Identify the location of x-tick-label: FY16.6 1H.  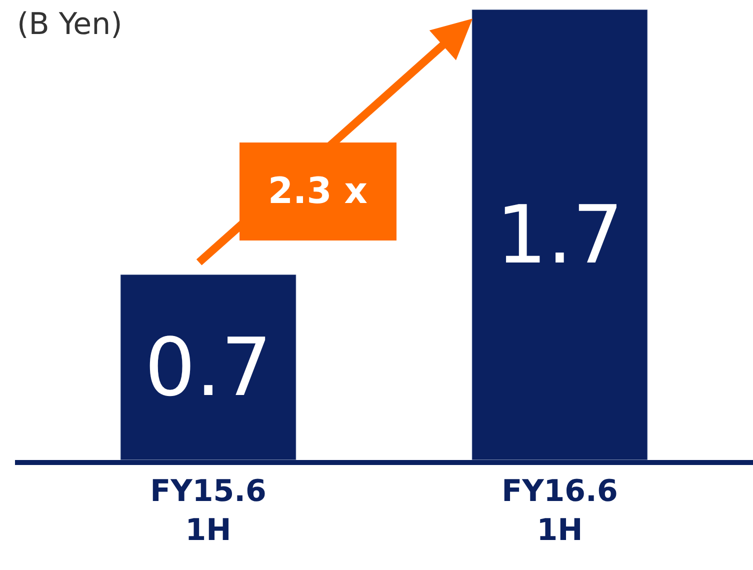
(560, 511).